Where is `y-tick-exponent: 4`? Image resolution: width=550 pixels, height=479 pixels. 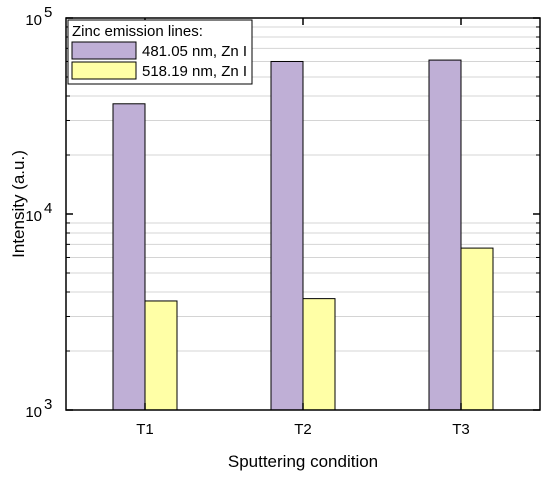 y-tick-exponent: 4 is located at coordinates (48, 208).